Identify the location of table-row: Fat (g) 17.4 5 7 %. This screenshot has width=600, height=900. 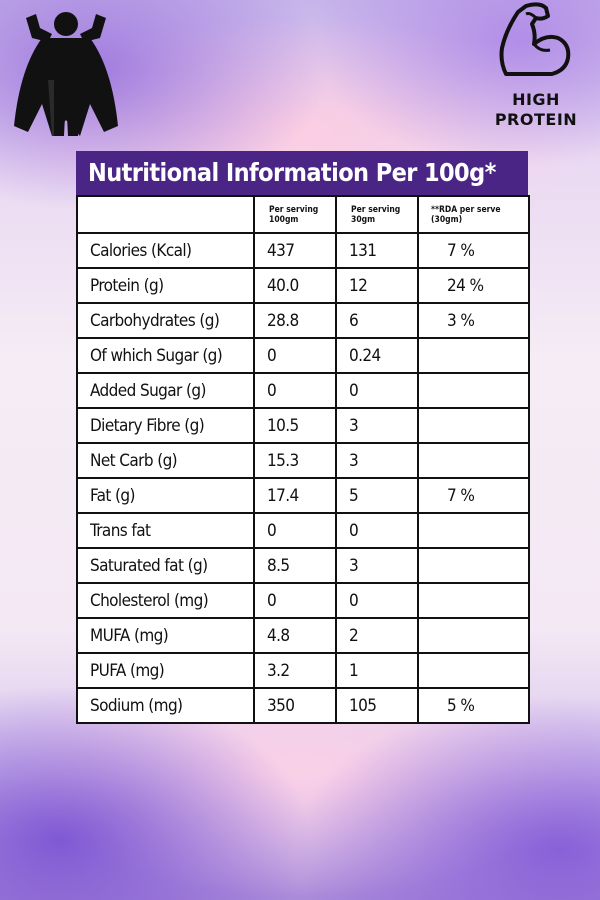
(303, 495).